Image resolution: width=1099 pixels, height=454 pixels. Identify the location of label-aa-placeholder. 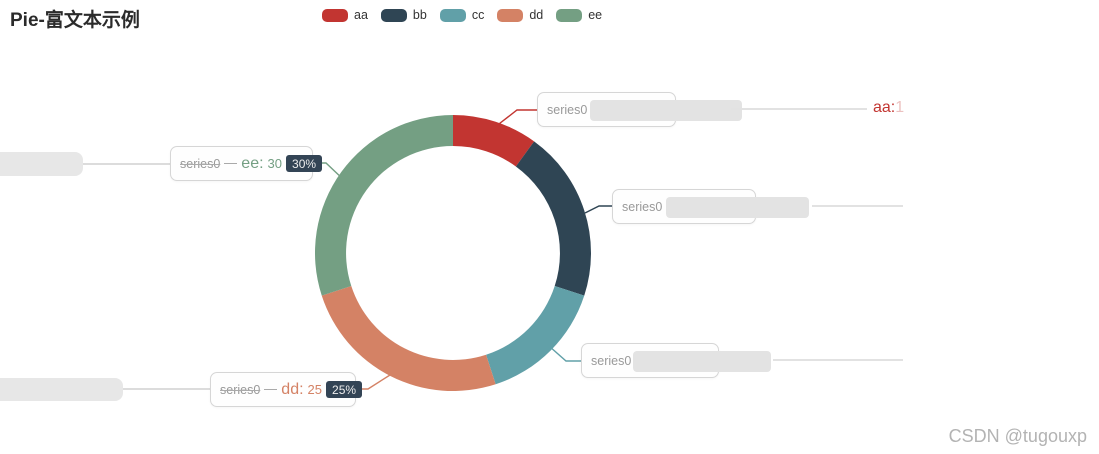
(666, 110).